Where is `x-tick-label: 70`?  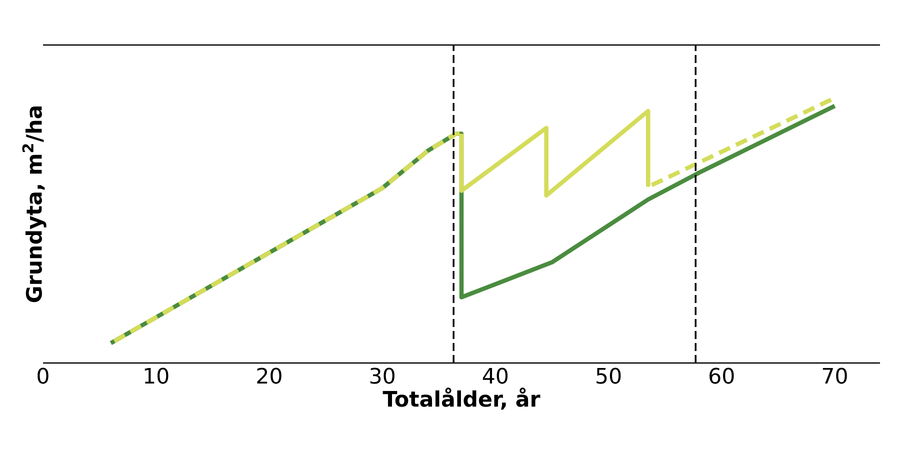
x-tick-label: 70 is located at coordinates (834, 376).